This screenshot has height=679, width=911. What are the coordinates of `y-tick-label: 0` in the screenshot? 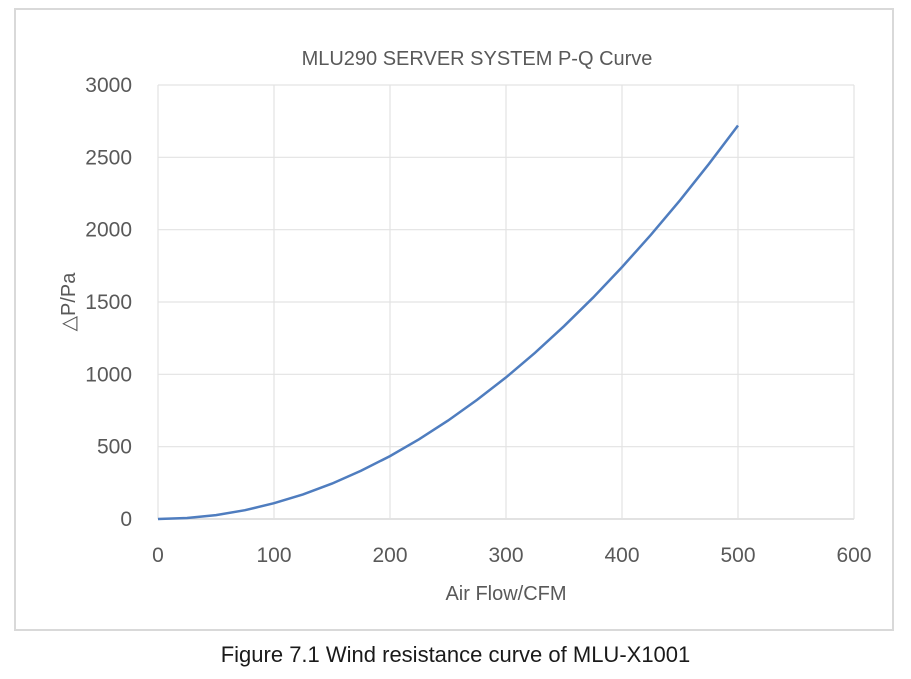 It's located at (126, 519).